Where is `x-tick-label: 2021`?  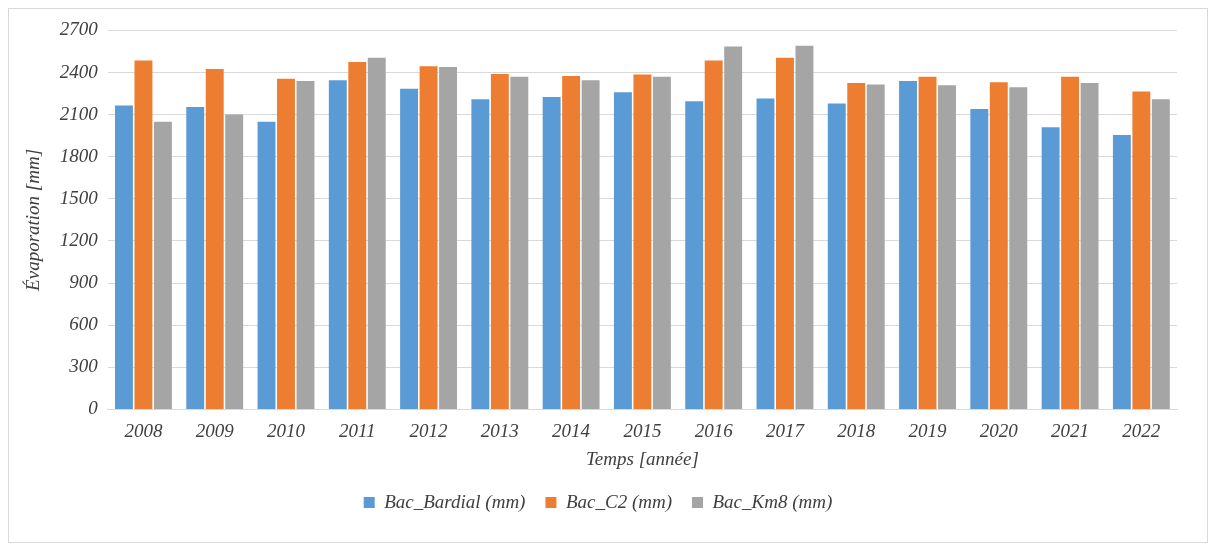
x-tick-label: 2021 is located at coordinates (1070, 430).